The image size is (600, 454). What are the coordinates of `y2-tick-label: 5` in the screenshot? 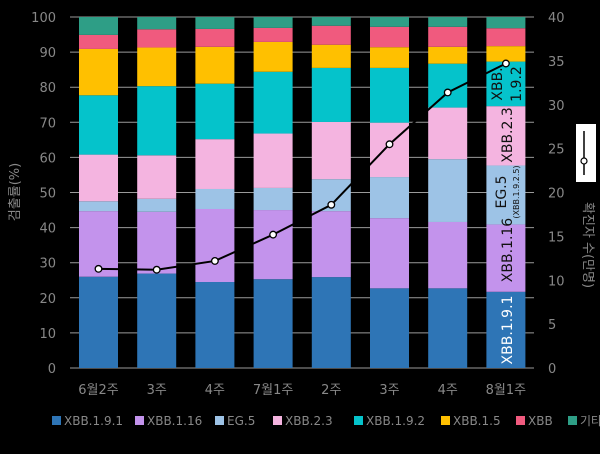 It's located at (552, 325).